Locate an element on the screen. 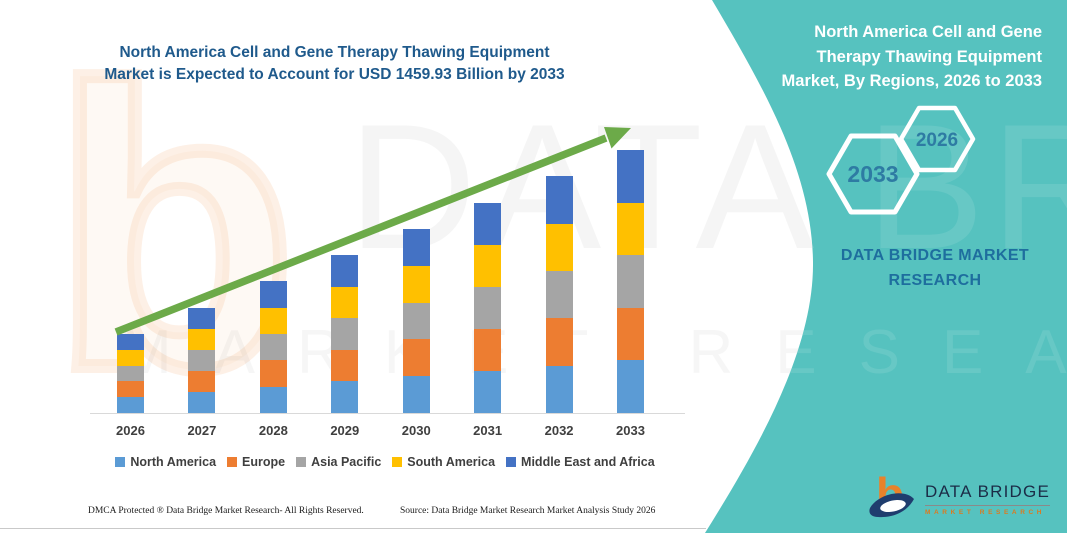  hexagon-2026-label: 2026 is located at coordinates (937, 140).